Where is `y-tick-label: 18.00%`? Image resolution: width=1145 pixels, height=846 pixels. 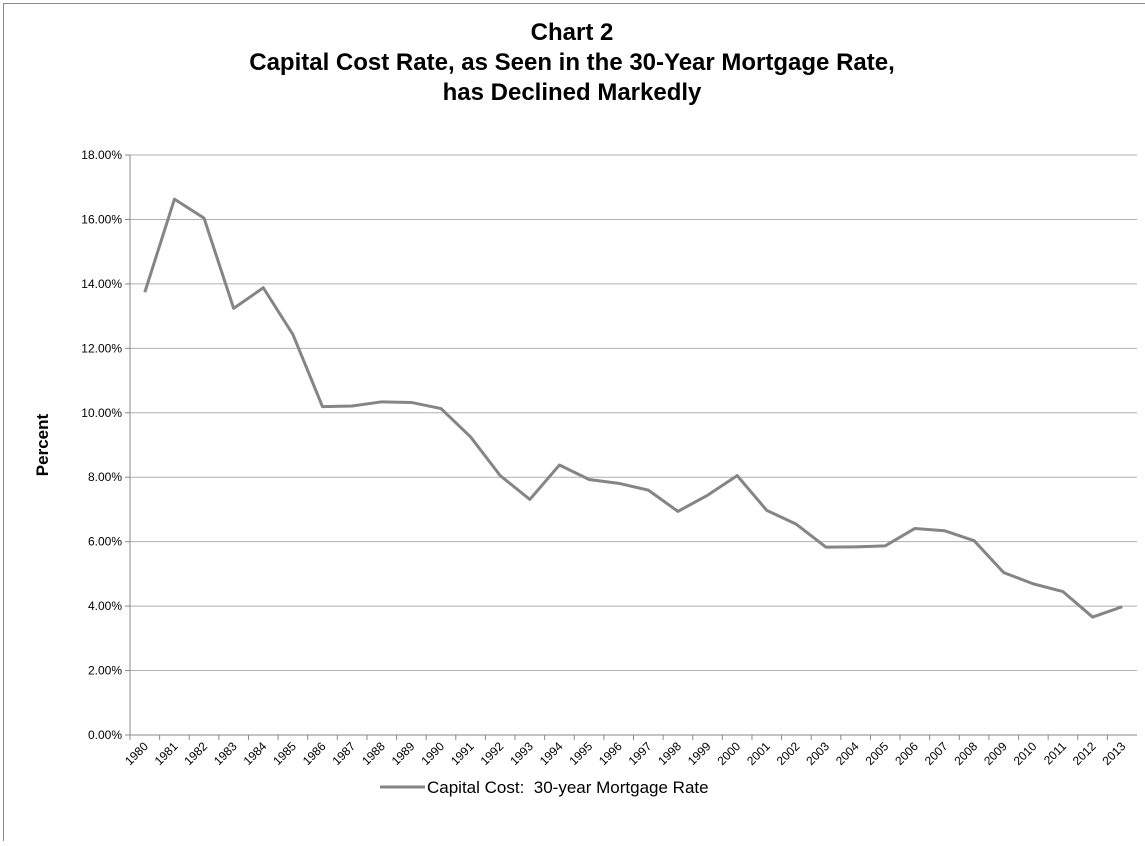
y-tick-label: 18.00% is located at coordinates (101, 155).